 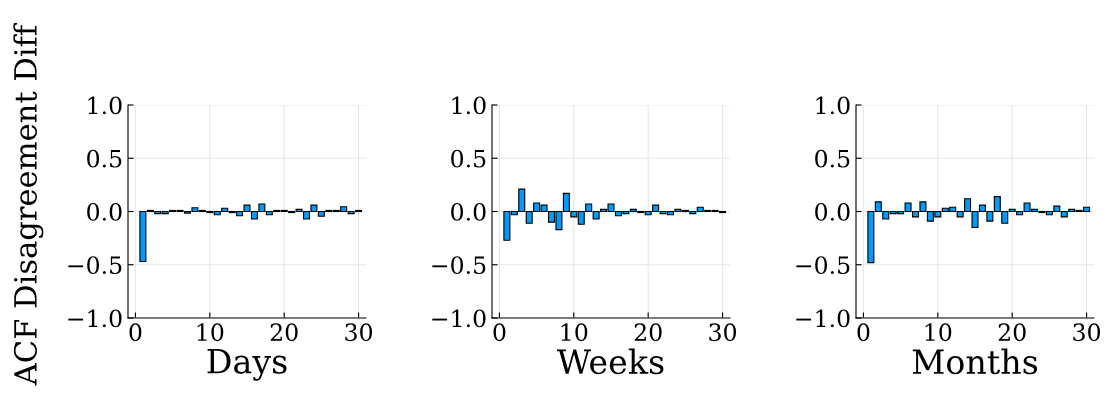 What do you see at coordinates (975, 361) in the screenshot?
I see `x-axis-title: Months` at bounding box center [975, 361].